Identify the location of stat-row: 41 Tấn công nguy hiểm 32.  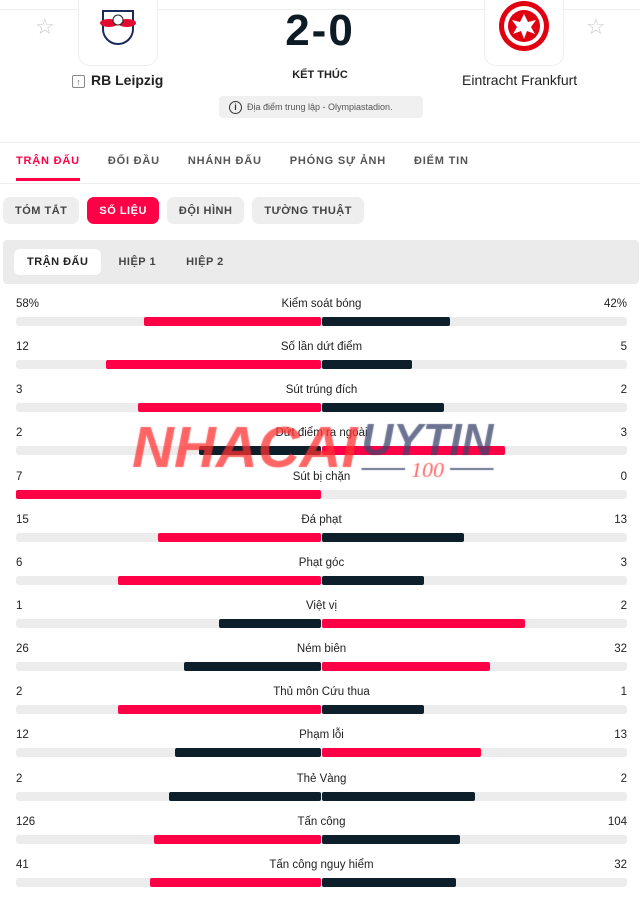
(321, 878).